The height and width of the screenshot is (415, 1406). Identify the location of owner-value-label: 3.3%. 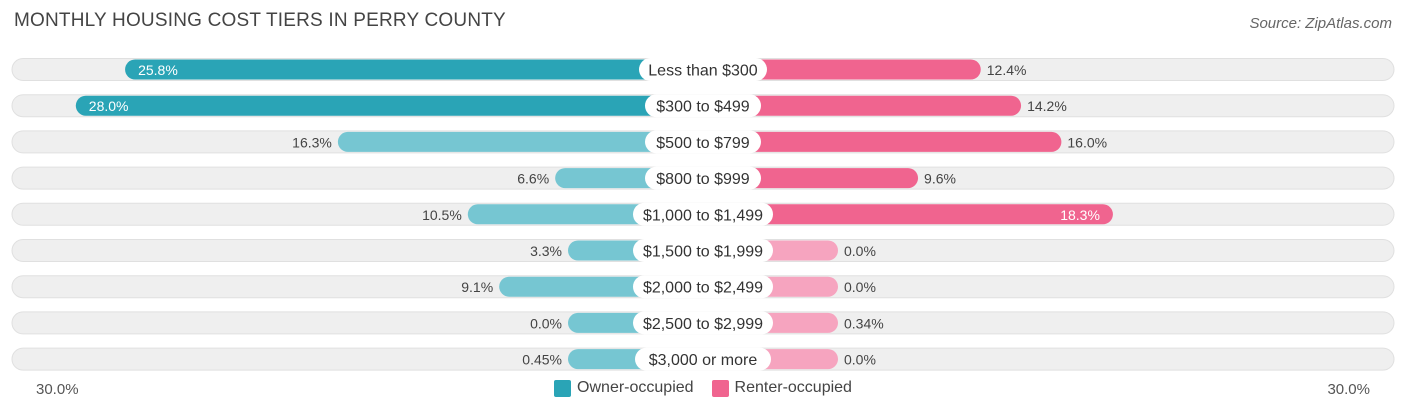
(546, 251).